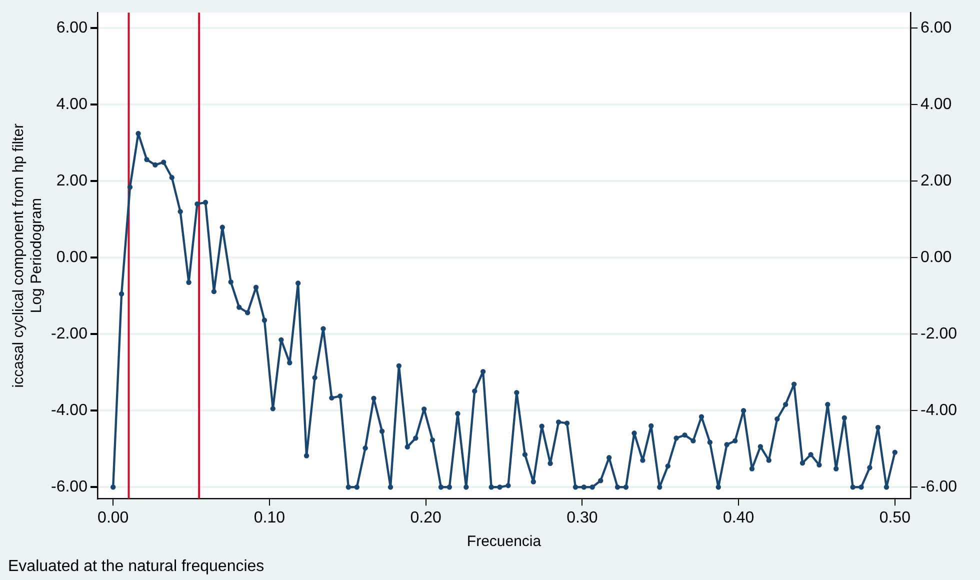 The width and height of the screenshot is (980, 580). Describe the element at coordinates (939, 410) in the screenshot. I see `y2-tick-label: -4.00` at that location.